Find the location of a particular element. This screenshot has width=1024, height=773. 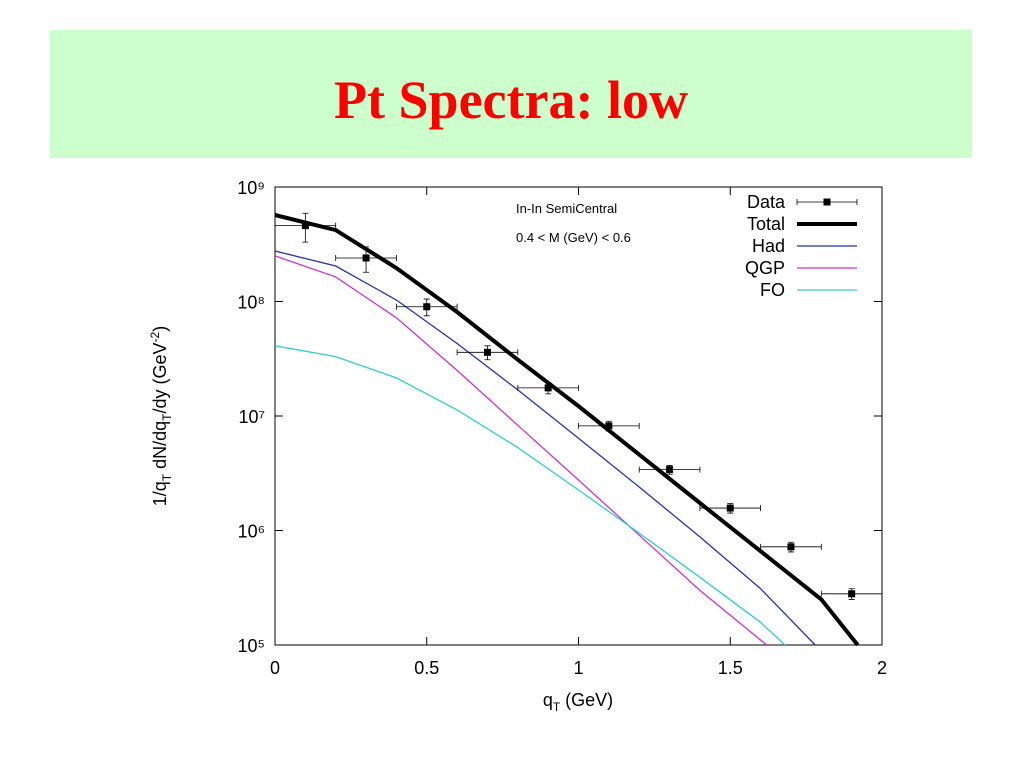

label-part: (GeV) is located at coordinates (586, 700).